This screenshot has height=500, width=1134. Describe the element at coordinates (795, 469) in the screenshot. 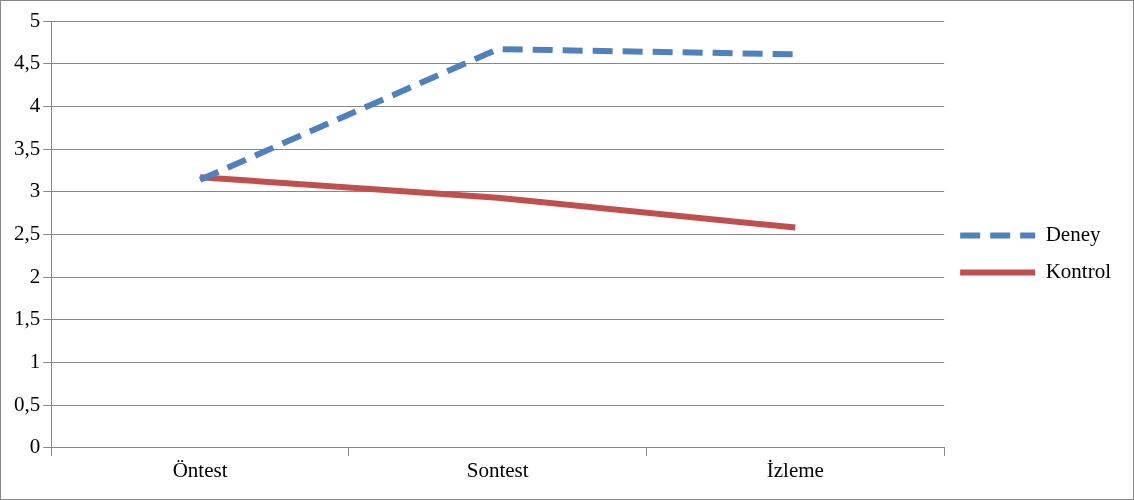

I see `x-tick-label: İzleme` at that location.